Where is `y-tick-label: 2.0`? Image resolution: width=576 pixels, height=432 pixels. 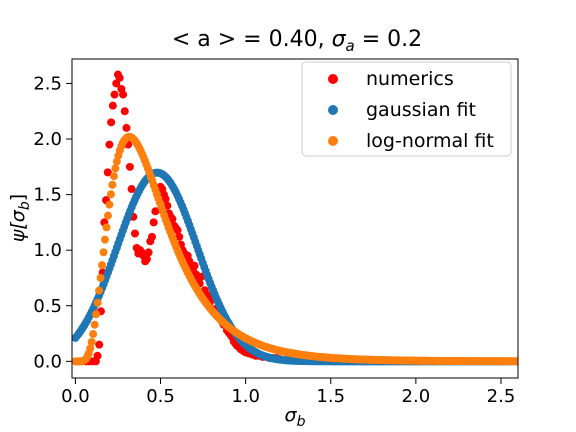 y-tick-label: 2.0 is located at coordinates (47, 139).